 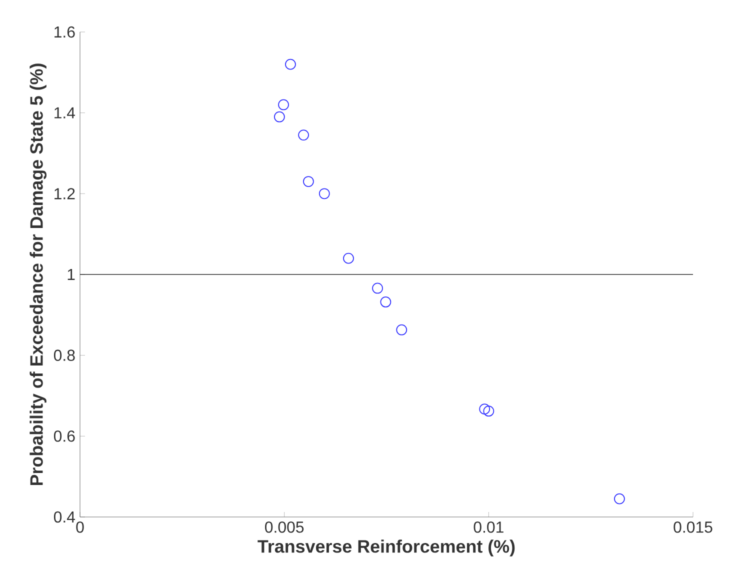 What do you see at coordinates (38, 275) in the screenshot?
I see `y-axis-title: Probability of Exceedance for Damage State 5 (%)` at bounding box center [38, 275].